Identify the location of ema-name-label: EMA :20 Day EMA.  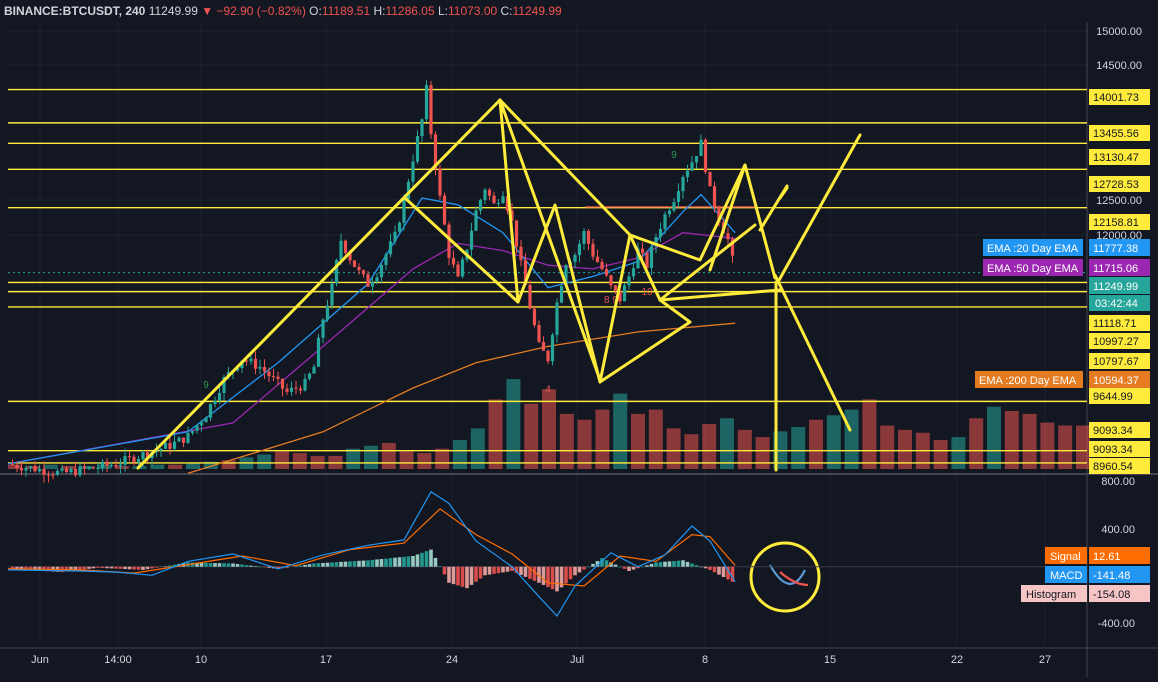
(1033, 249).